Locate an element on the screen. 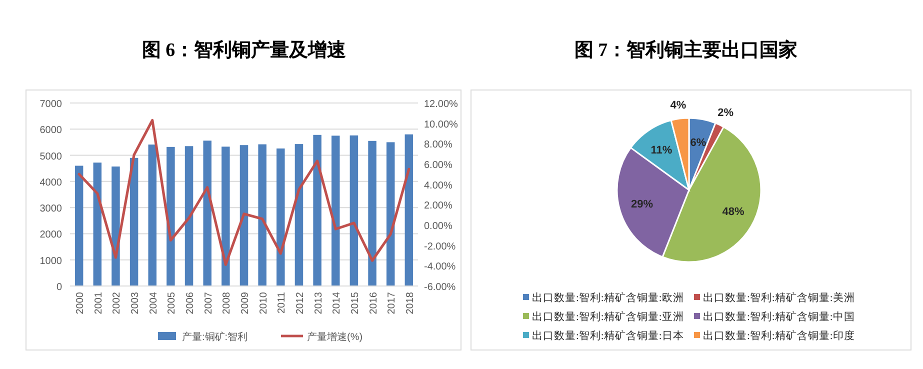  x-tick-label: 2007 is located at coordinates (208, 303).